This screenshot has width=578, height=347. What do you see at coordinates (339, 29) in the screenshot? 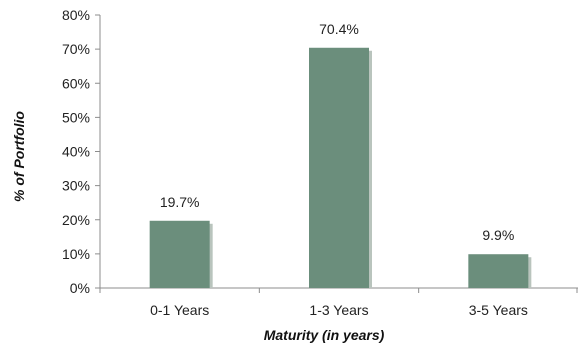
I see `bar-data-label: 70.4%` at bounding box center [339, 29].